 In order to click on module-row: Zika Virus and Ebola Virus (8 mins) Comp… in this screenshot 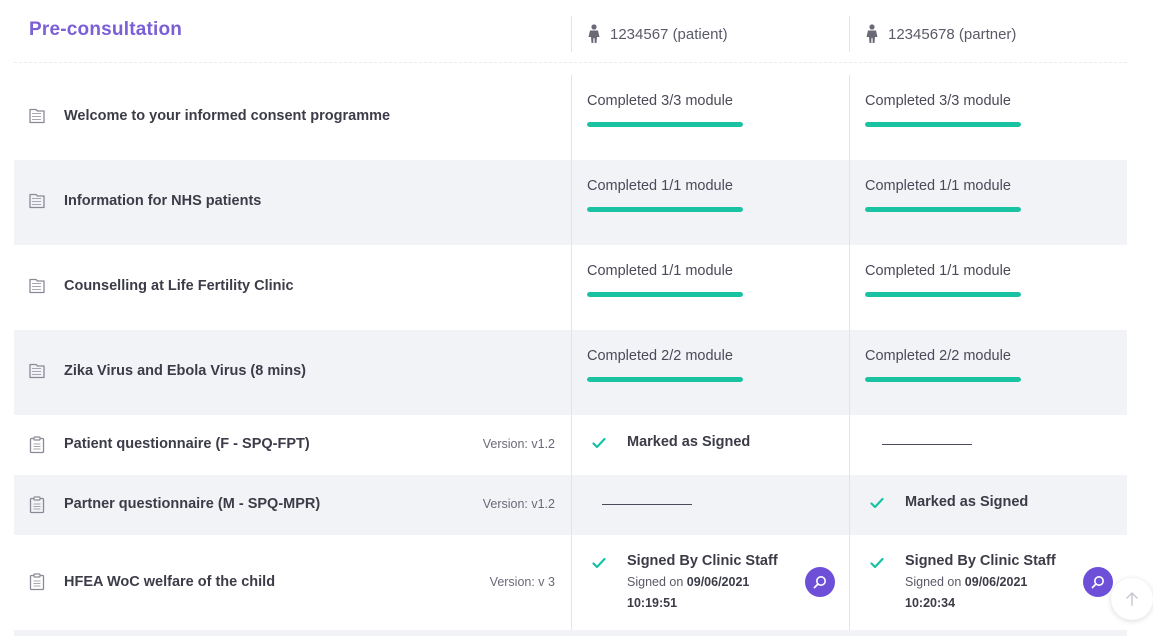, I will do `click(570, 372)`.